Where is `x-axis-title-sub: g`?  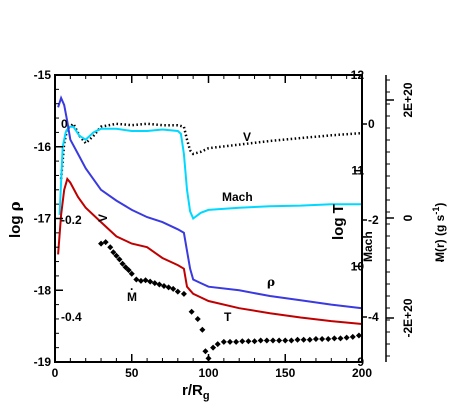
x-axis-title-sub: g is located at coordinates (206, 396).